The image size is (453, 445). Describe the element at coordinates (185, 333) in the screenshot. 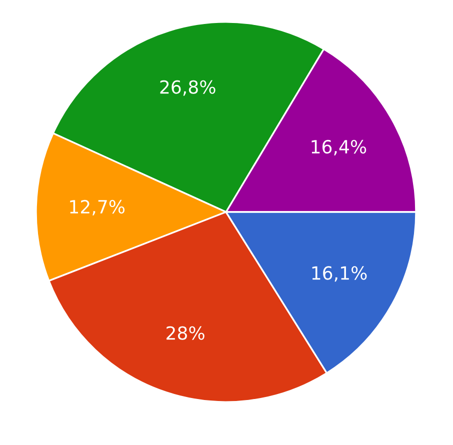

I see `data-label: 28%` at that location.